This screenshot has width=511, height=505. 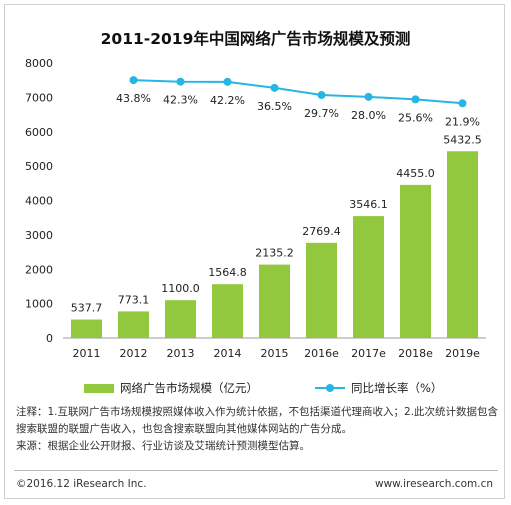 What do you see at coordinates (227, 100) in the screenshot?
I see `growth-label: 42.2%` at bounding box center [227, 100].